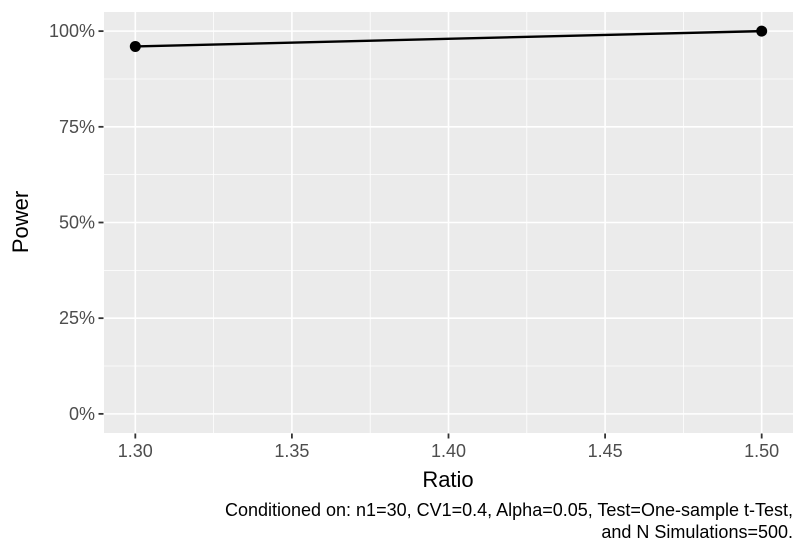  Describe the element at coordinates (697, 532) in the screenshot. I see `caption-line-2: and N Simulations=500.` at that location.